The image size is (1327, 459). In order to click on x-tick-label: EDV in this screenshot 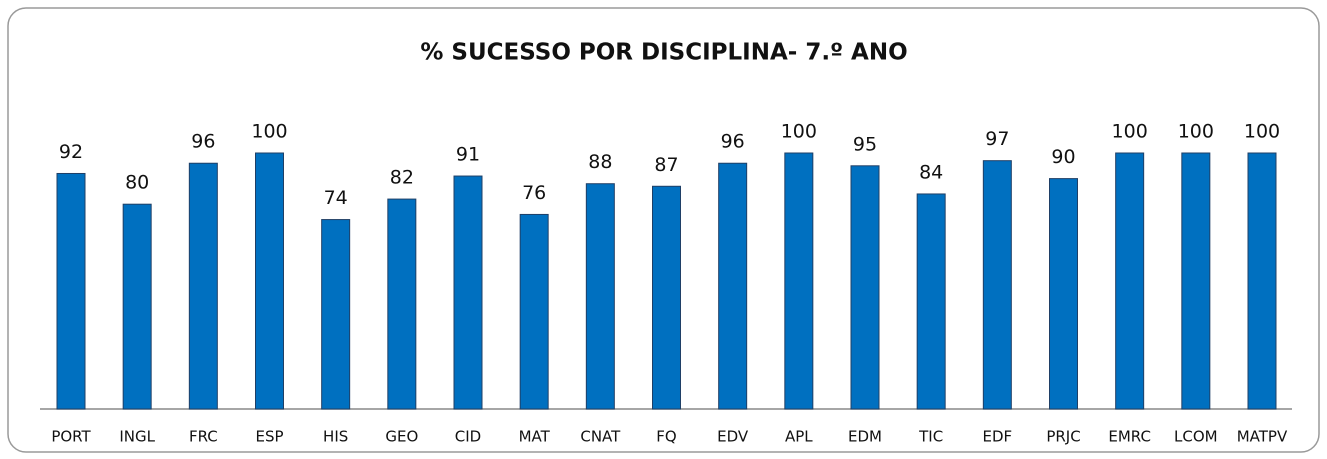, I will do `click(733, 437)`.